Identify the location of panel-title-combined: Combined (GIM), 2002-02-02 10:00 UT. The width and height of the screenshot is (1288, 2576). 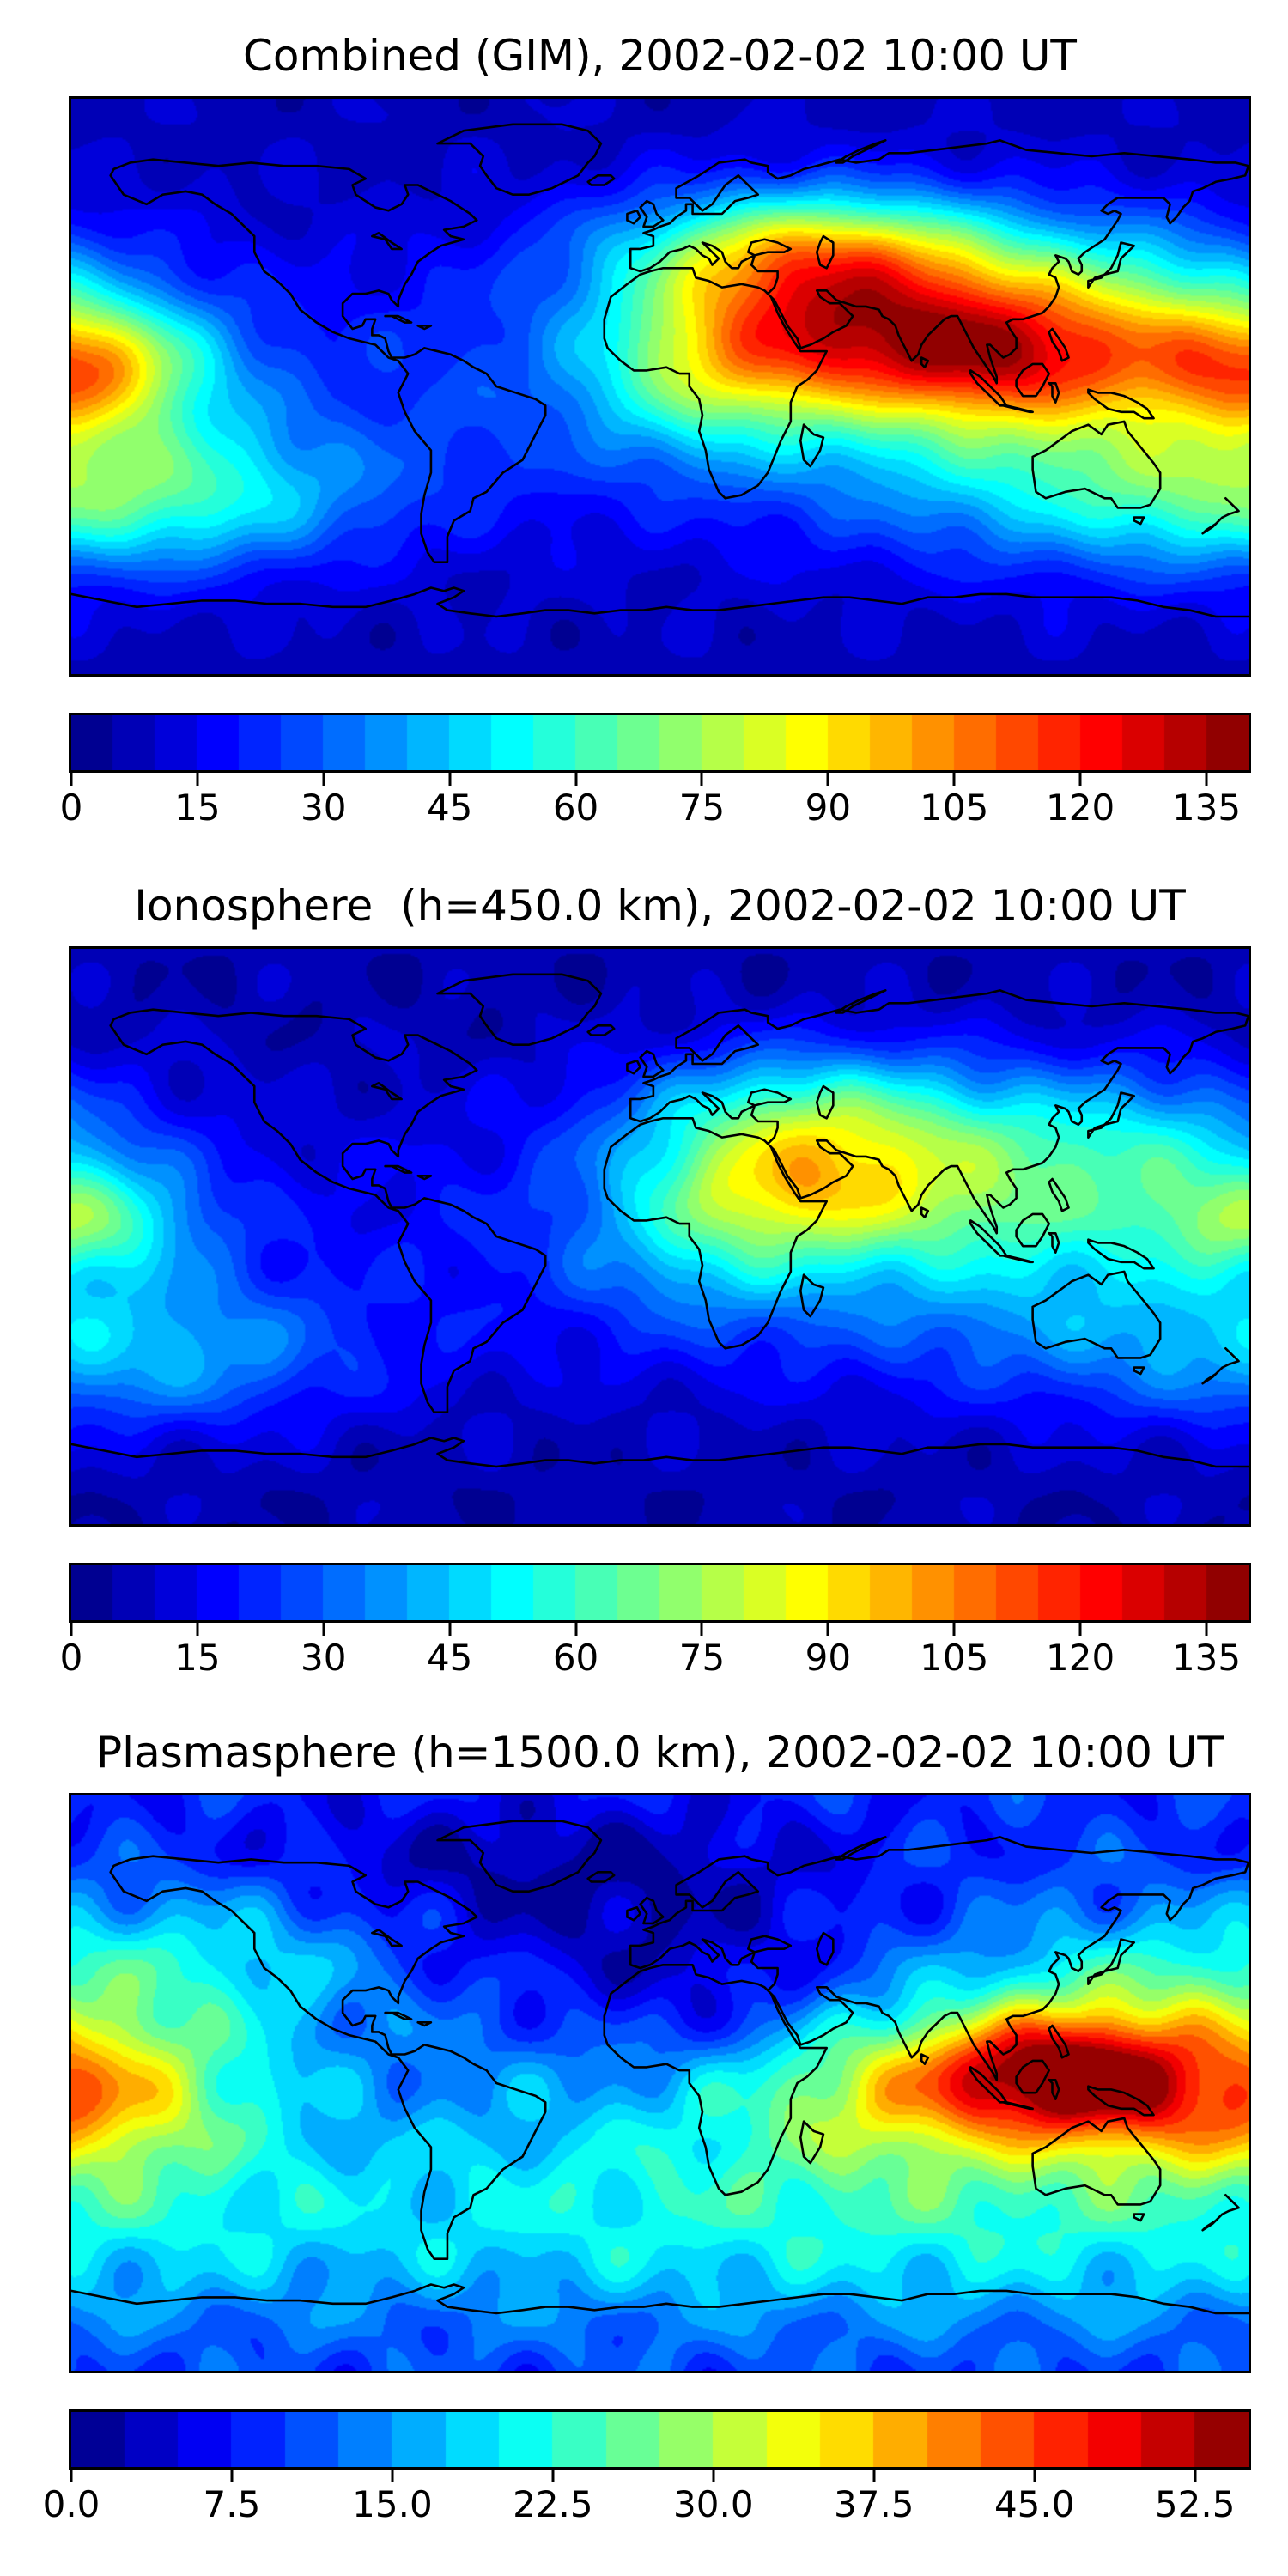
(660, 56).